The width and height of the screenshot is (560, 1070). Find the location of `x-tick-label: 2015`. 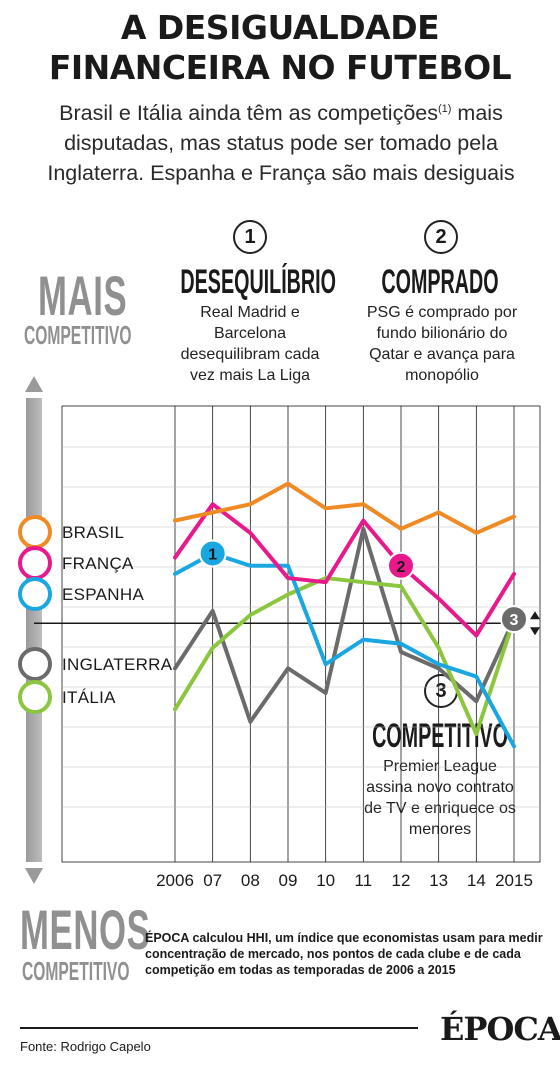

x-tick-label: 2015 is located at coordinates (514, 880).